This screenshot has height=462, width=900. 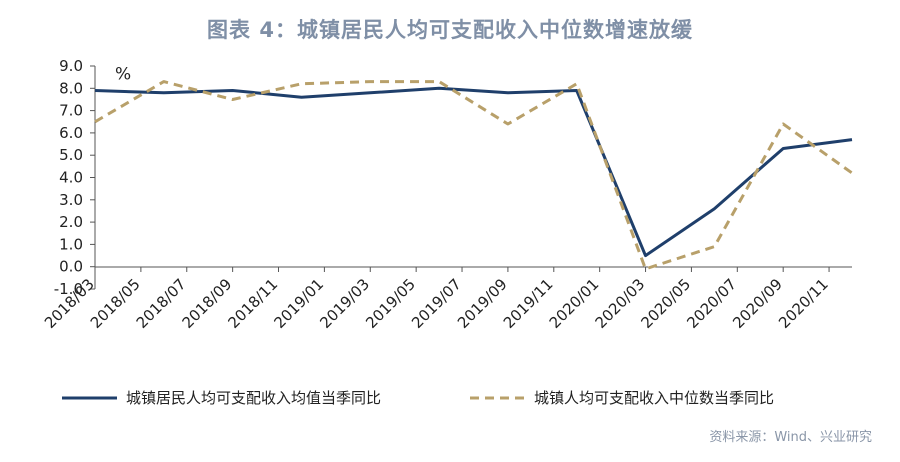 What do you see at coordinates (803, 303) in the screenshot?
I see `x-tick-label: 2020/11` at bounding box center [803, 303].